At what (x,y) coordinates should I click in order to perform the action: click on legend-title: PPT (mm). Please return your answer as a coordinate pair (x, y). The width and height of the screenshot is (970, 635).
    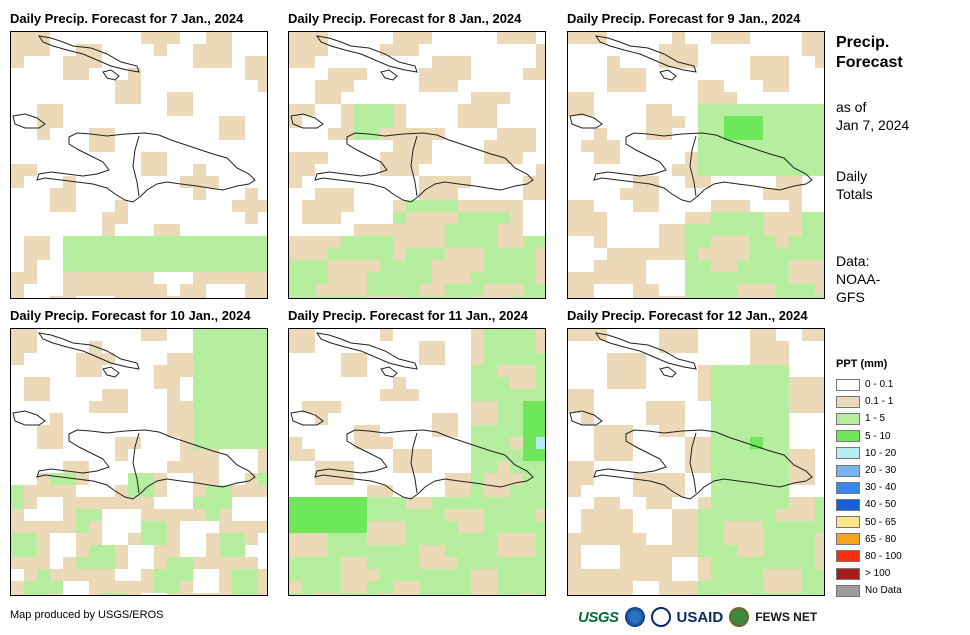
    Looking at the image, I should click on (862, 364).